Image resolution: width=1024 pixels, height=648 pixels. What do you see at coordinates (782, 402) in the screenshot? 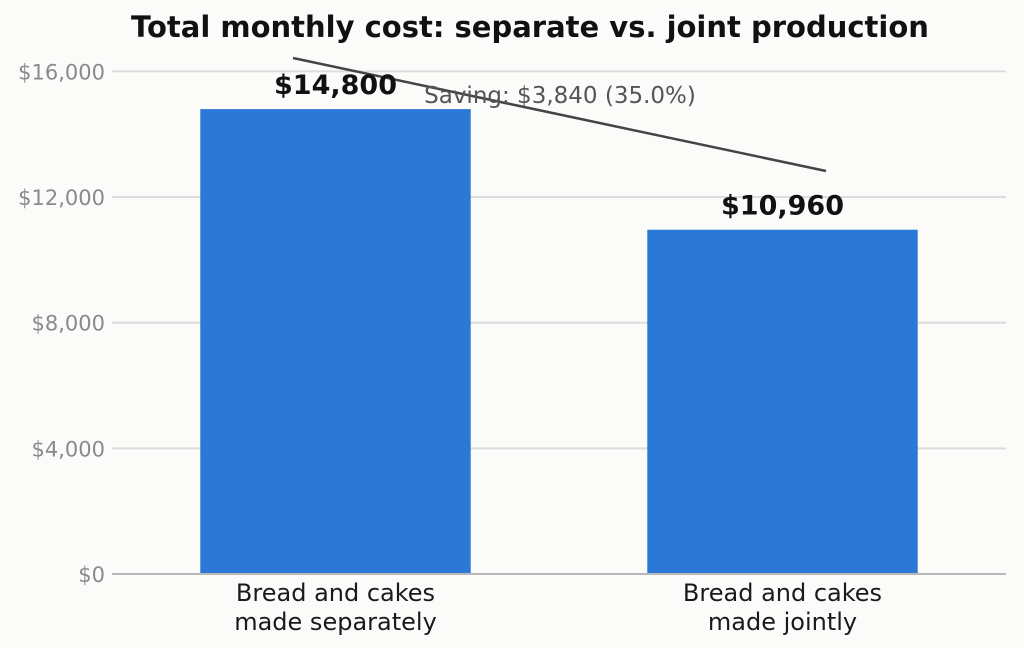
I see `bar` at bounding box center [782, 402].